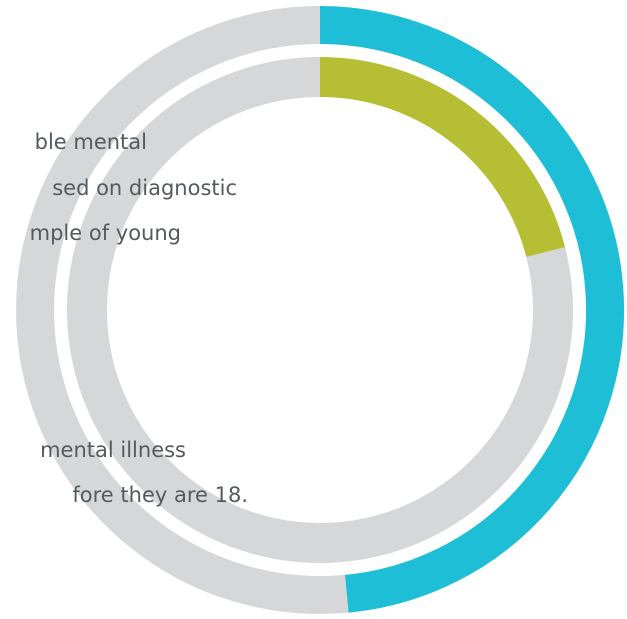 This screenshot has height=619, width=627. I want to click on caption-line: mental illness, so click(113, 450).